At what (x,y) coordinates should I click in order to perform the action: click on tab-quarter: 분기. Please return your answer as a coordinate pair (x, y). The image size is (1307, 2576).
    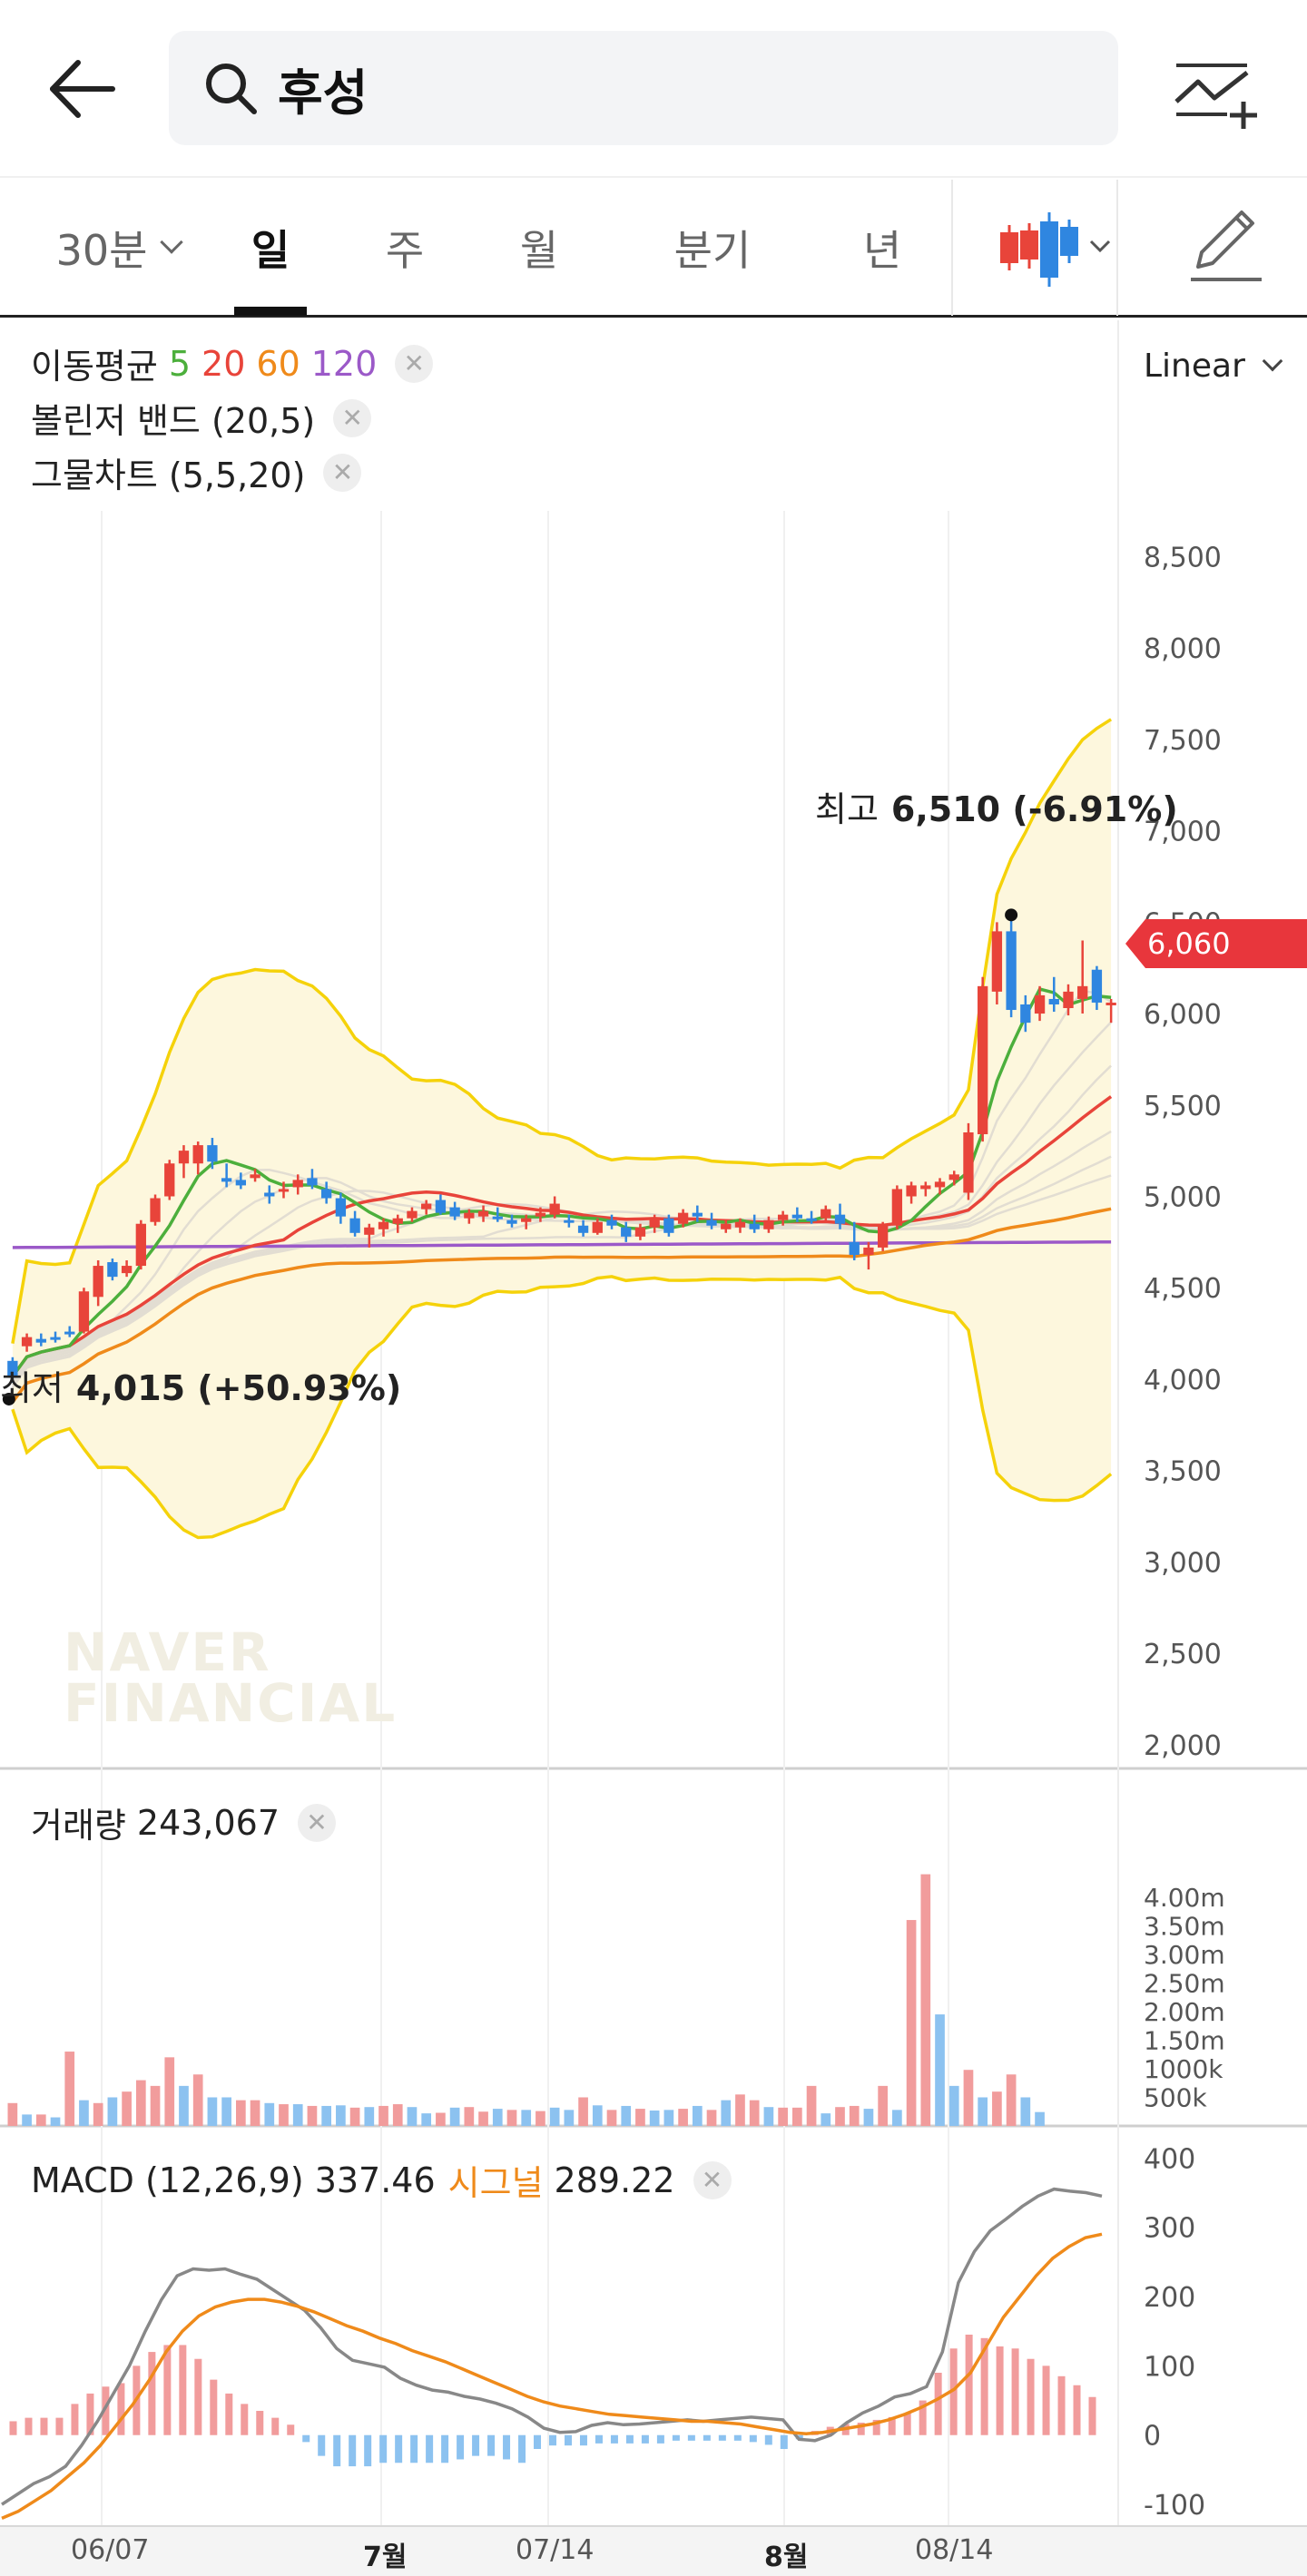
    Looking at the image, I should click on (712, 248).